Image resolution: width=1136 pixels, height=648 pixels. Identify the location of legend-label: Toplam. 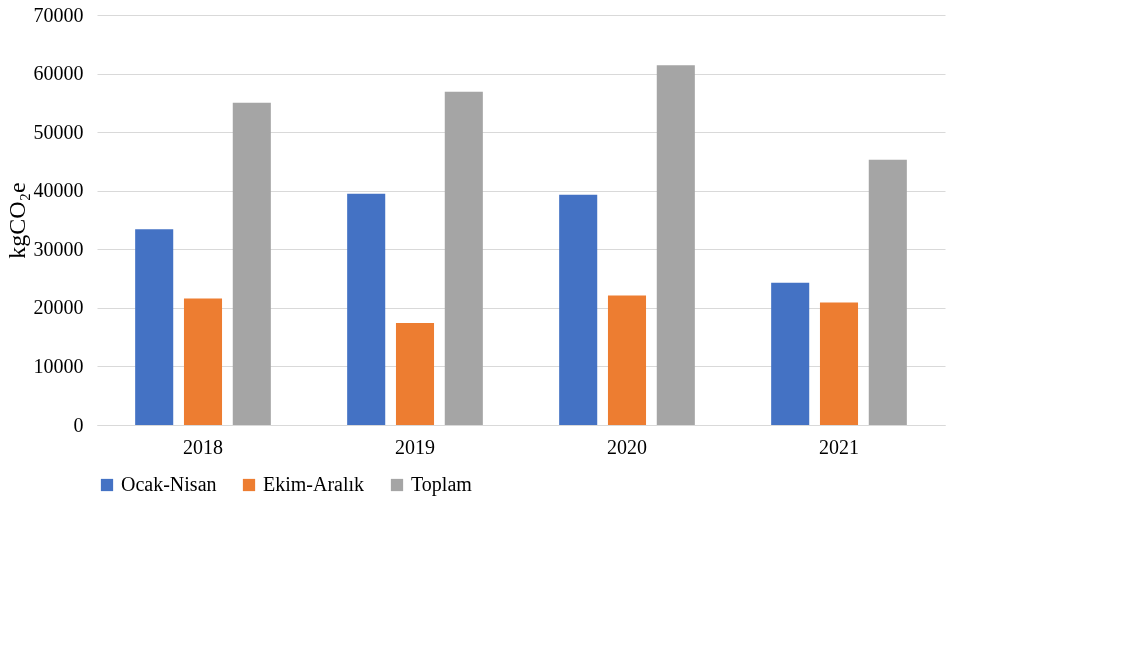
(442, 484).